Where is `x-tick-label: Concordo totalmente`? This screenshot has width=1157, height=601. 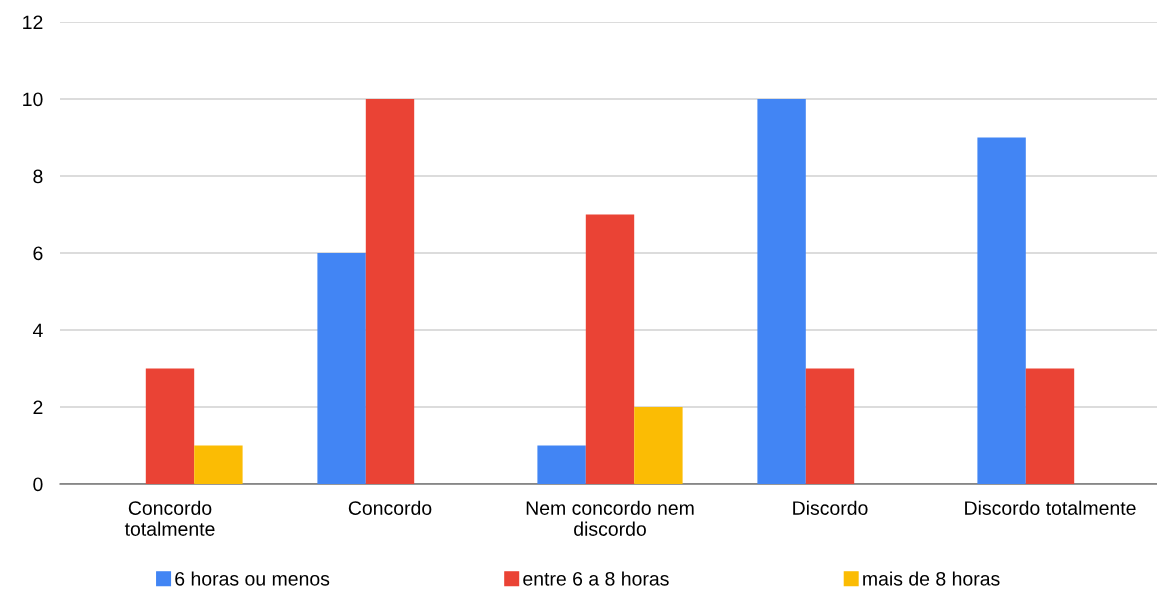
x-tick-label: Concordo totalmente is located at coordinates (169, 518).